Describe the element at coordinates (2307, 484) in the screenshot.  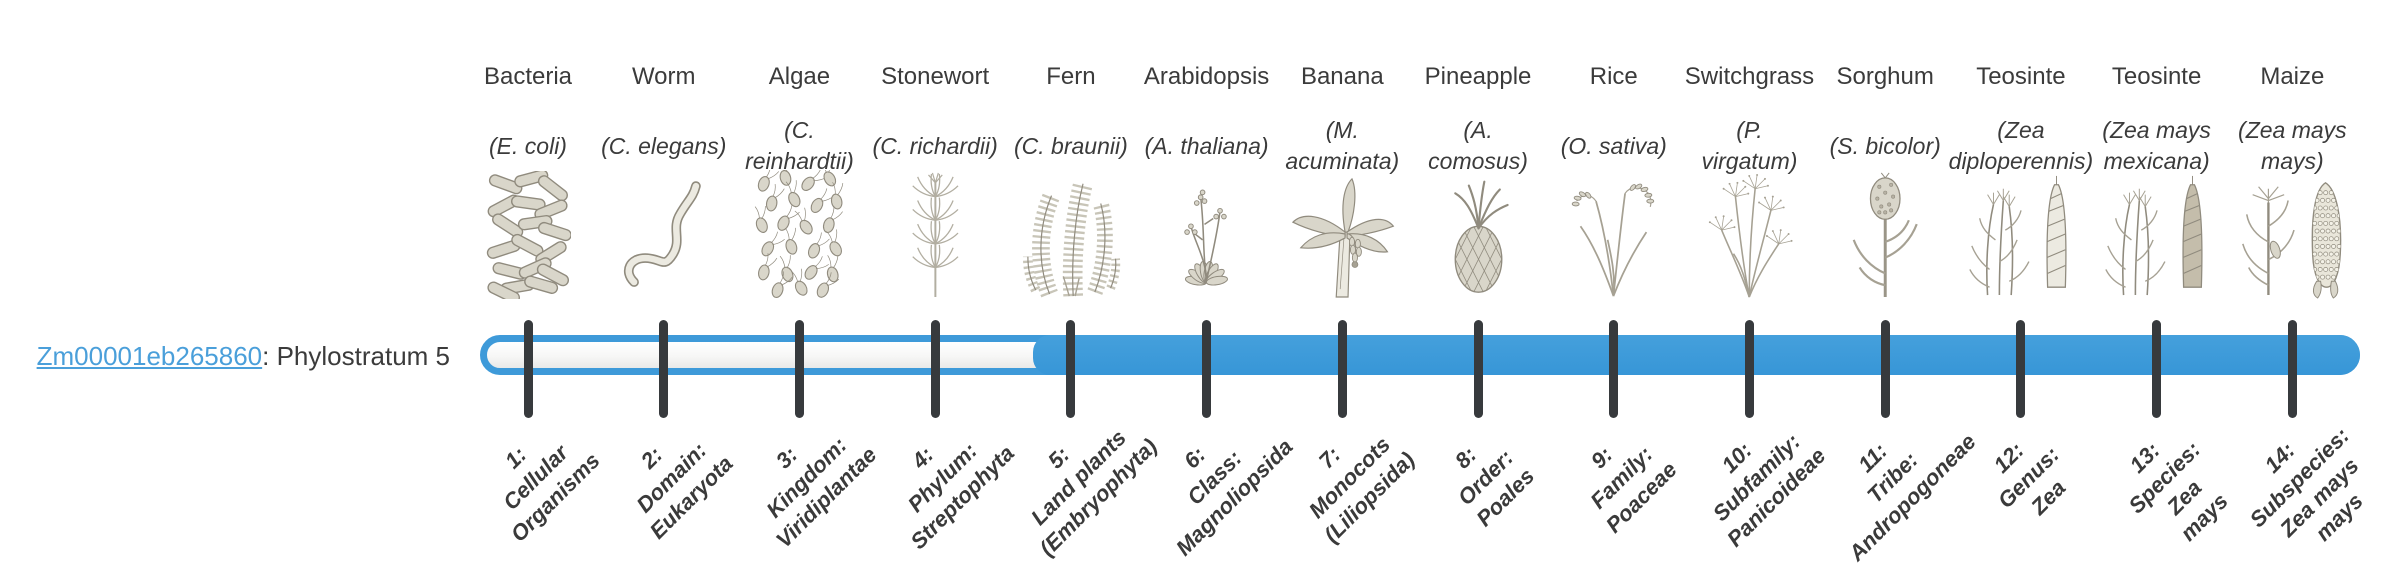
I see `stratum-label-14: 14: Subspecies: Zea mays mays` at that location.